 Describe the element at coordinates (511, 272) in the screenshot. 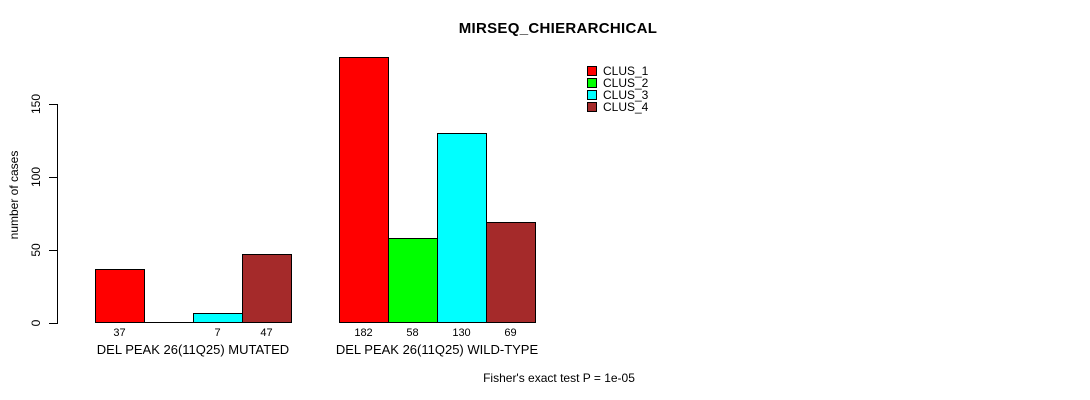

I see `bar-clus_4-group2` at that location.